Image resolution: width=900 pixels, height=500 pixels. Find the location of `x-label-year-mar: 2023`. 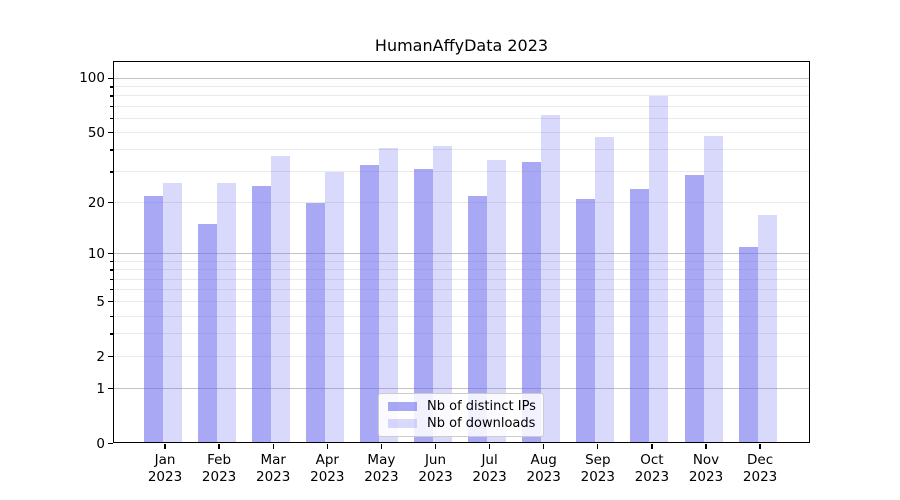

x-label-year-mar: 2023 is located at coordinates (273, 476).